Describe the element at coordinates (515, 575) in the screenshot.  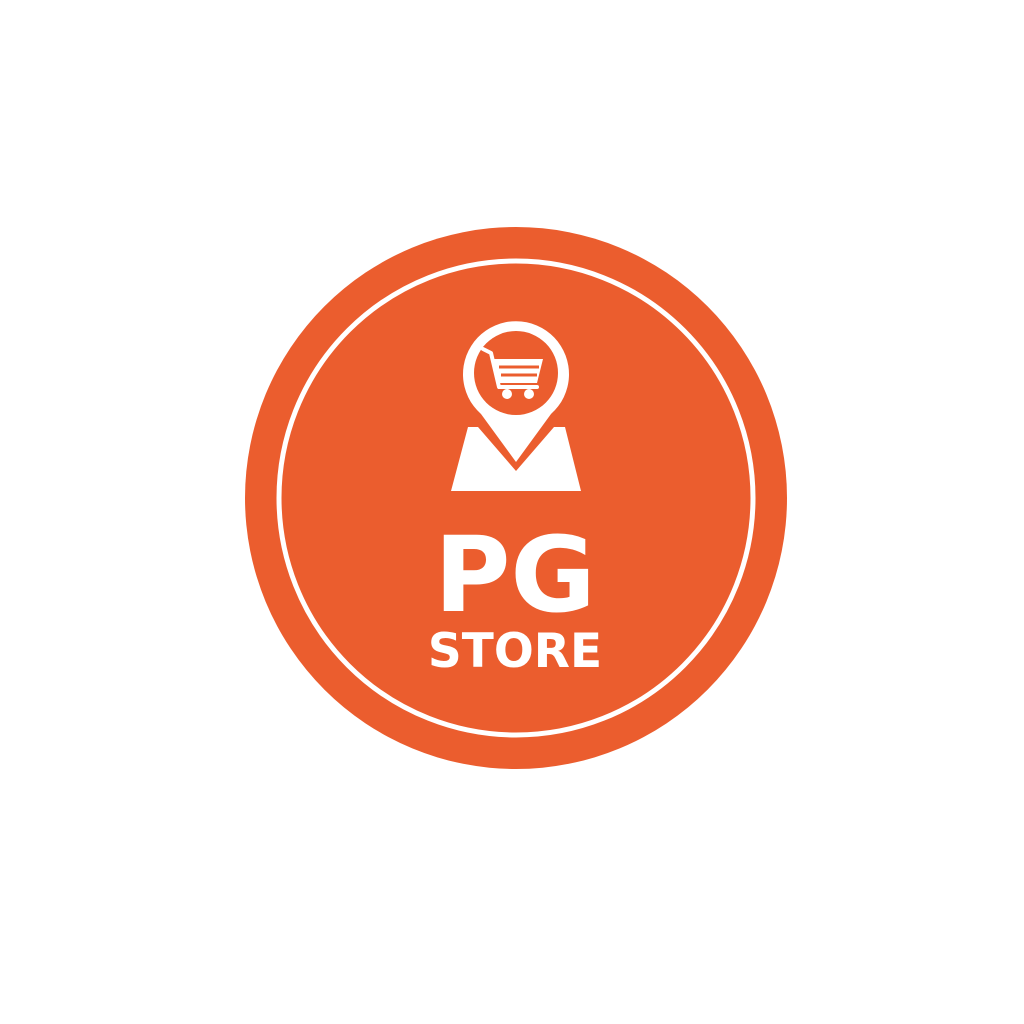
I see `brand-name: PG` at that location.